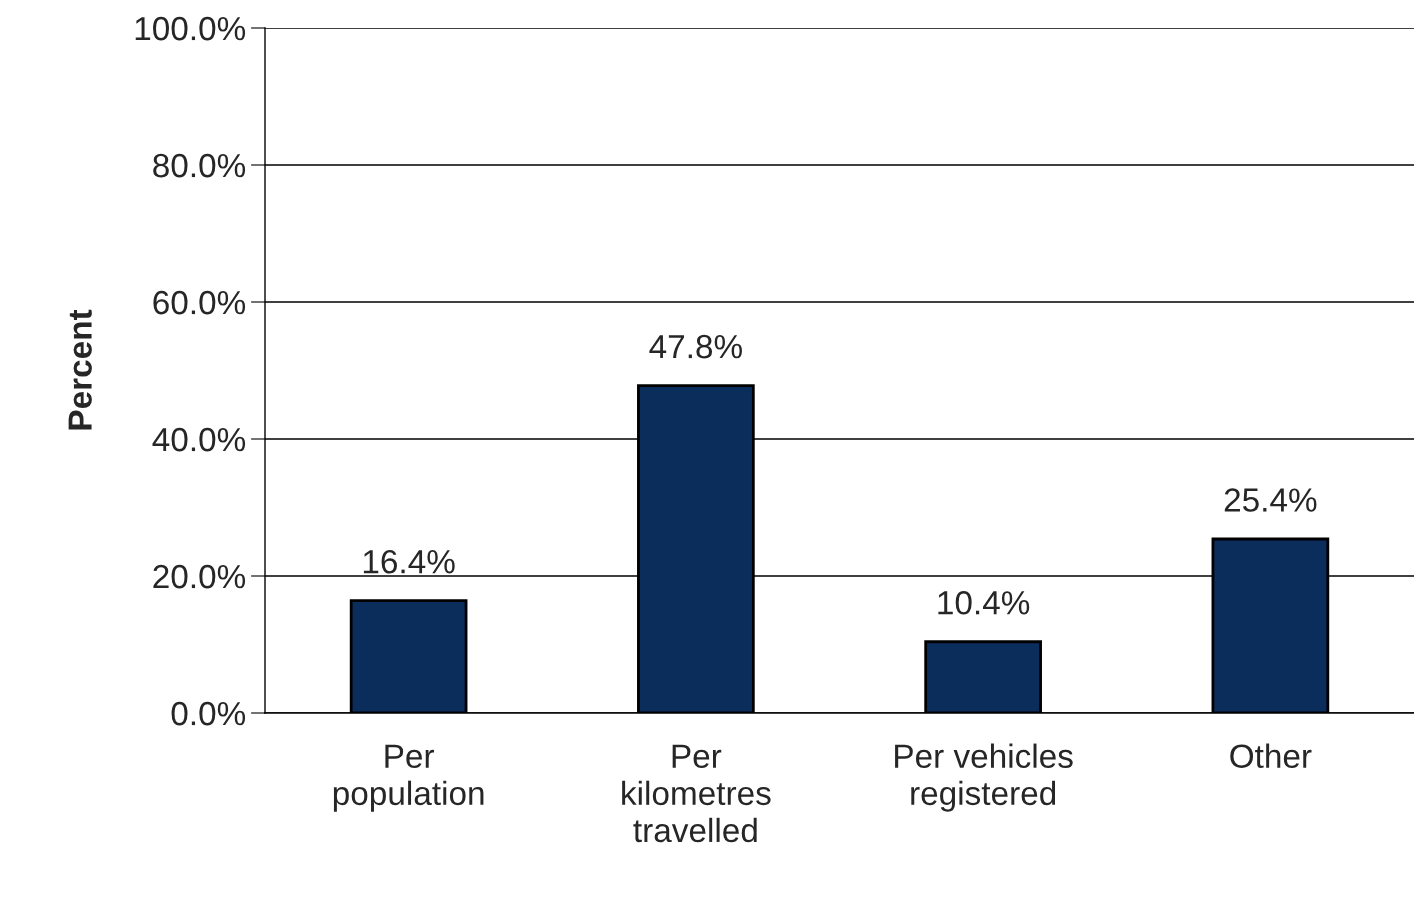 This screenshot has width=1414, height=916. What do you see at coordinates (199, 439) in the screenshot?
I see `y-tick-label: 40.0%` at bounding box center [199, 439].